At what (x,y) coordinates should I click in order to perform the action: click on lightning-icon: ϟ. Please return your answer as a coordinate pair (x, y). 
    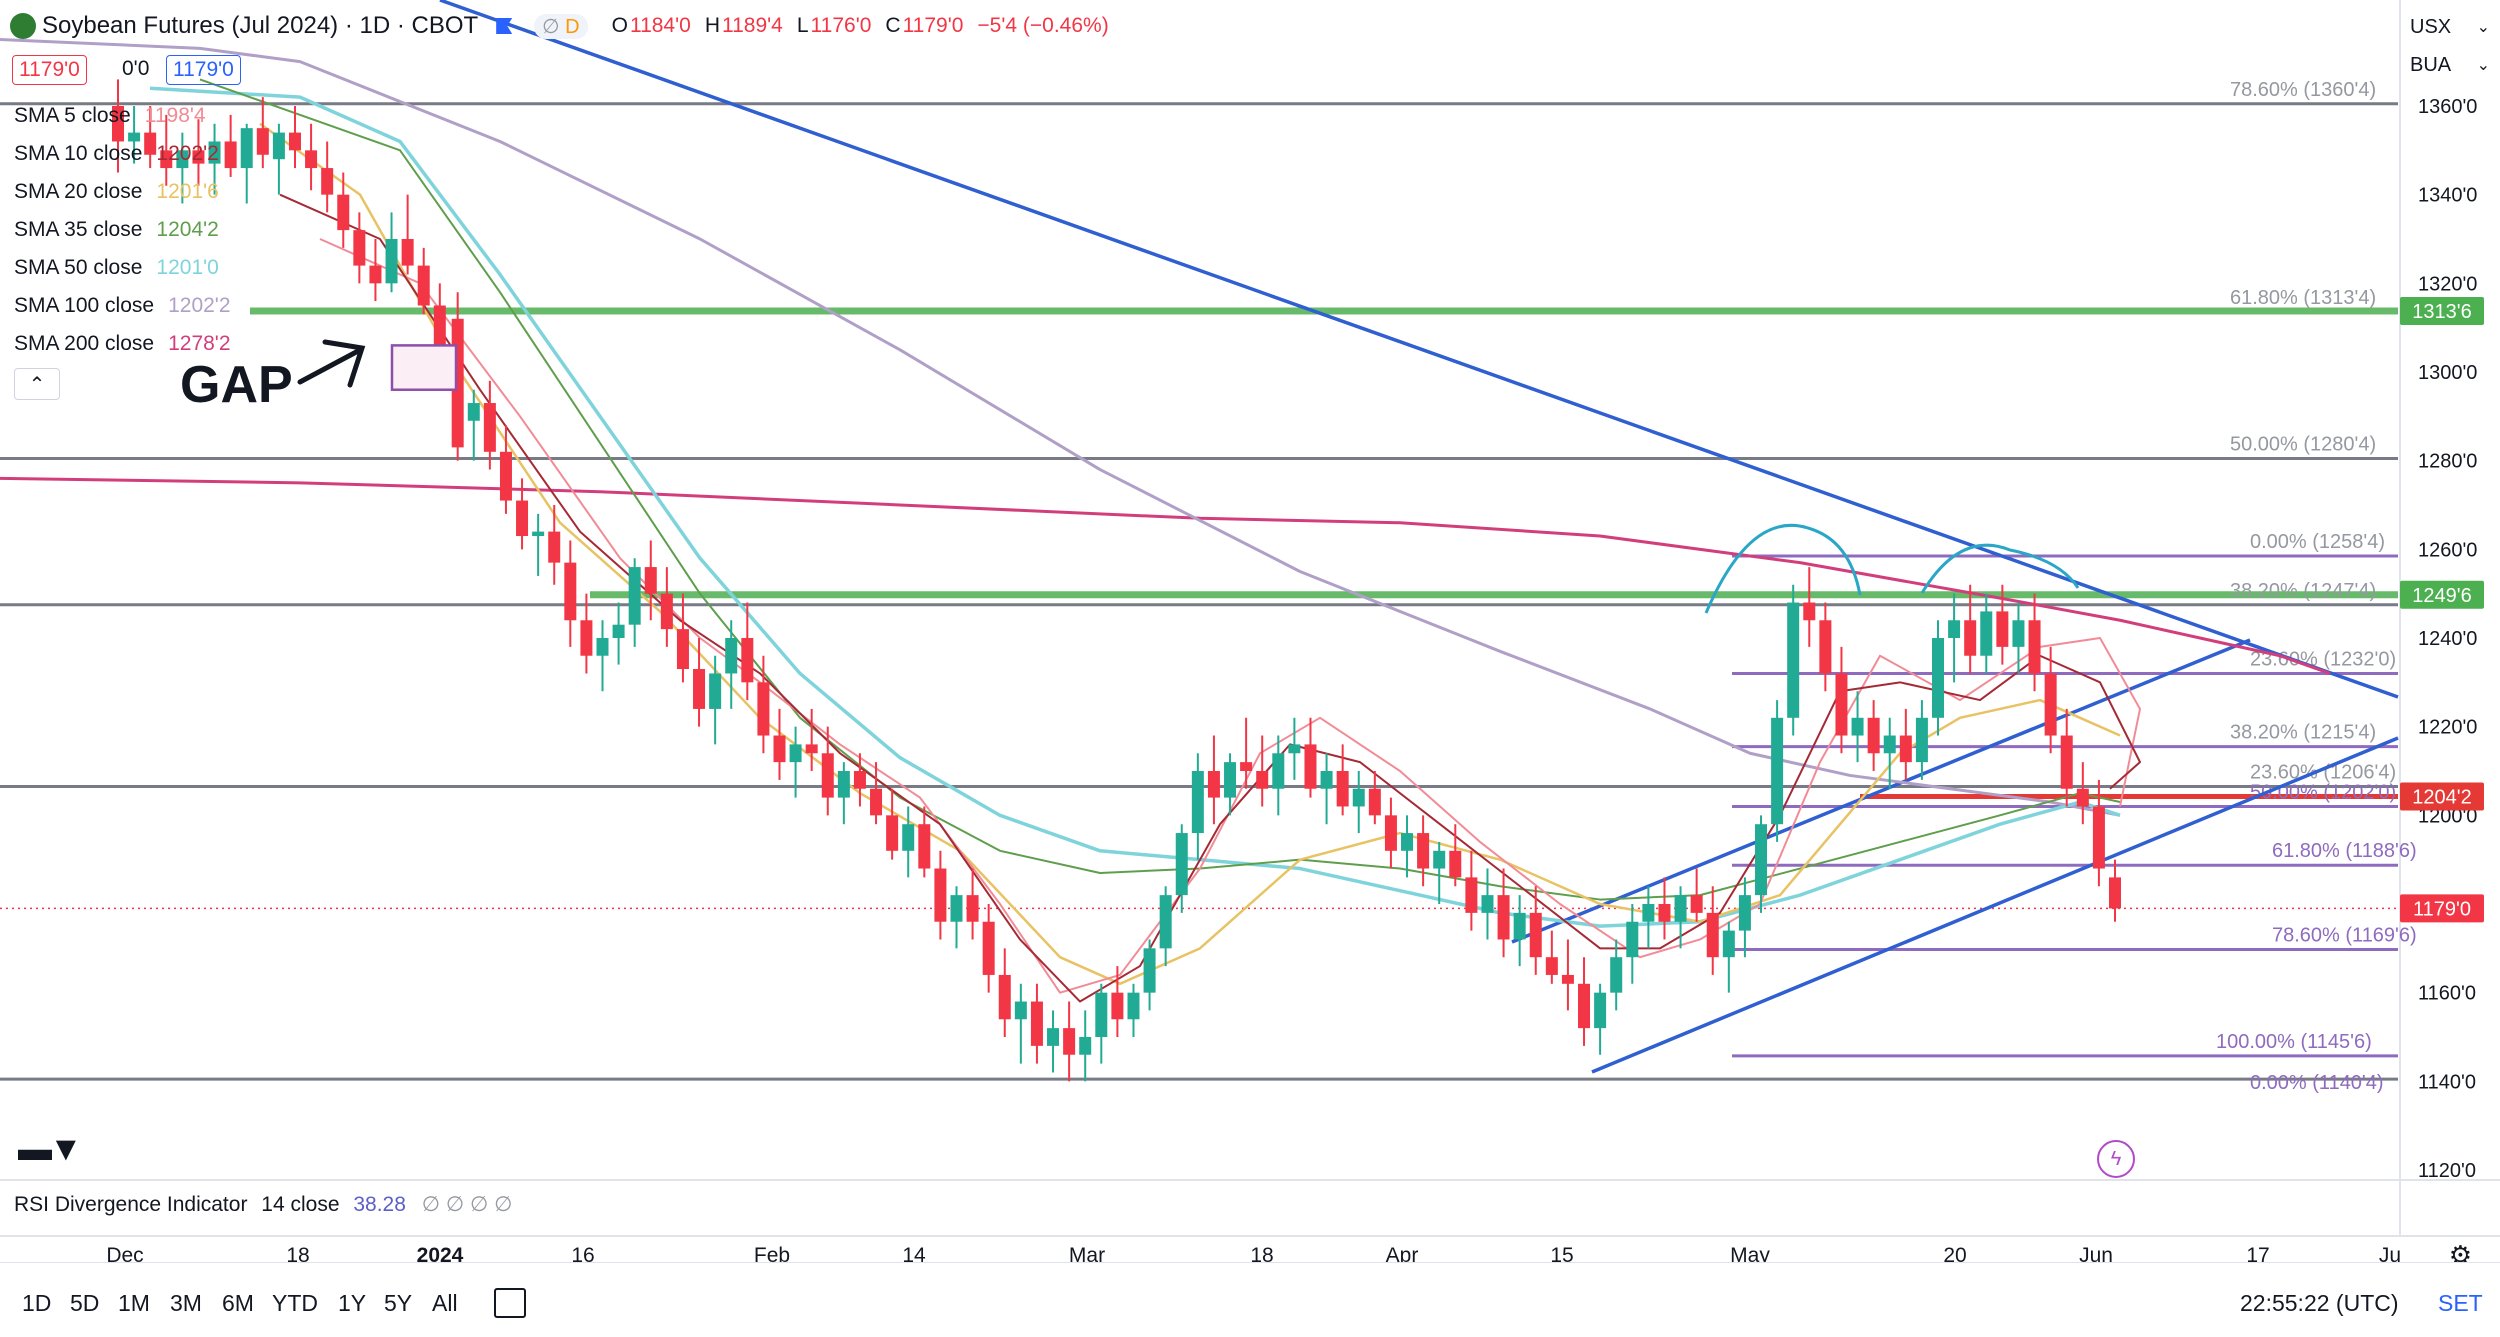
    Looking at the image, I should click on (2116, 1159).